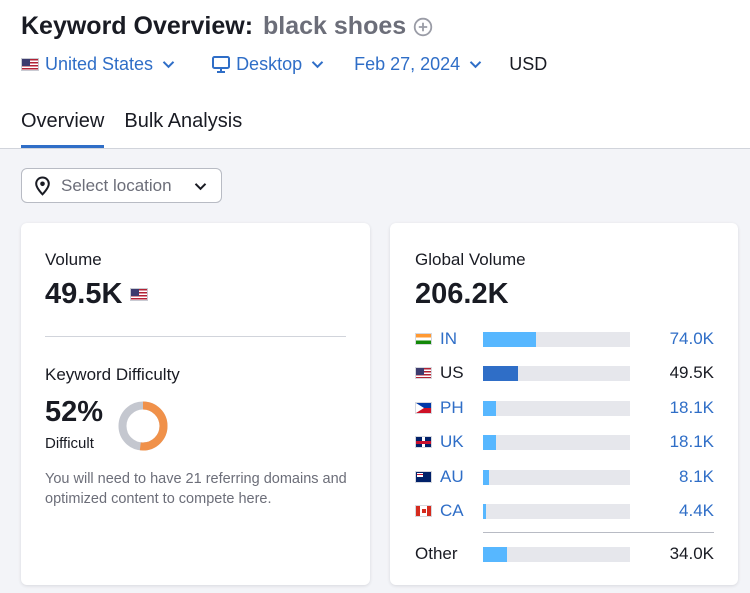 The height and width of the screenshot is (593, 750). I want to click on country-volume: 4.4K, so click(696, 510).